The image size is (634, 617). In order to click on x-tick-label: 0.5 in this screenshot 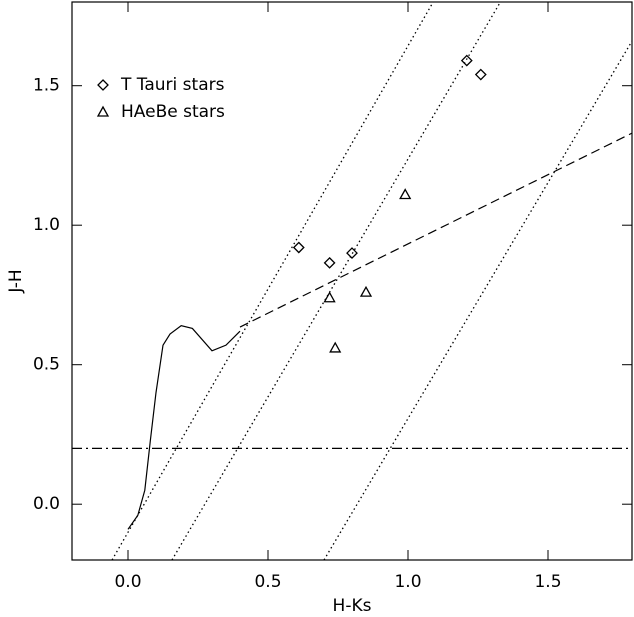, I will do `click(267, 582)`.